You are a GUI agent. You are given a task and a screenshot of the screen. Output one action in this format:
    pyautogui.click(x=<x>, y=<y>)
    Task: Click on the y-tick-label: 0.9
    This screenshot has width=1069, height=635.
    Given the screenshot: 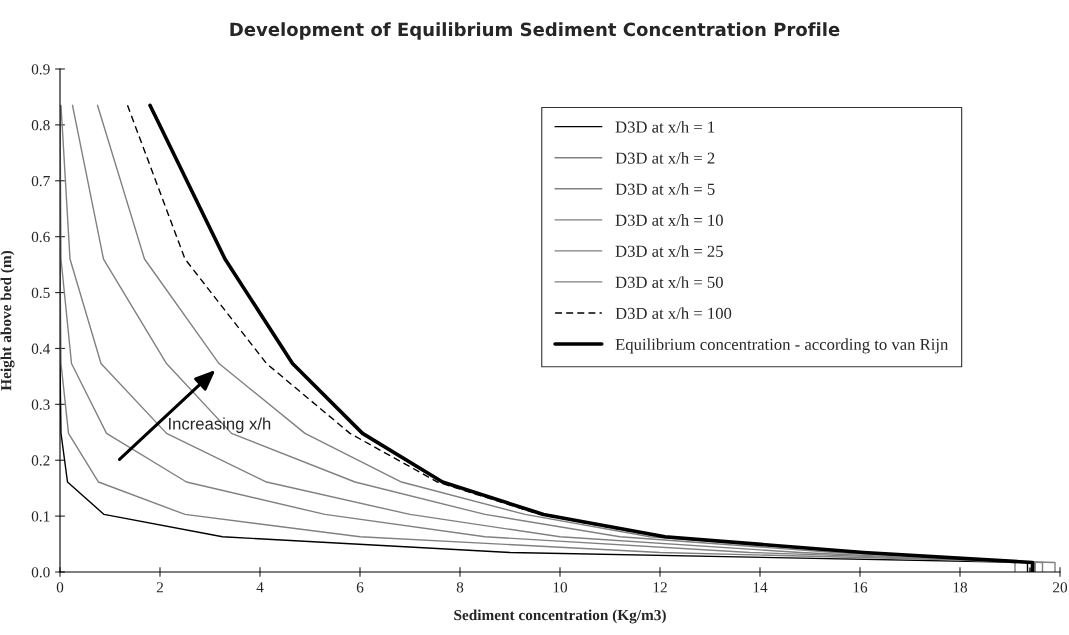 What is the action you would take?
    pyautogui.click(x=40, y=69)
    